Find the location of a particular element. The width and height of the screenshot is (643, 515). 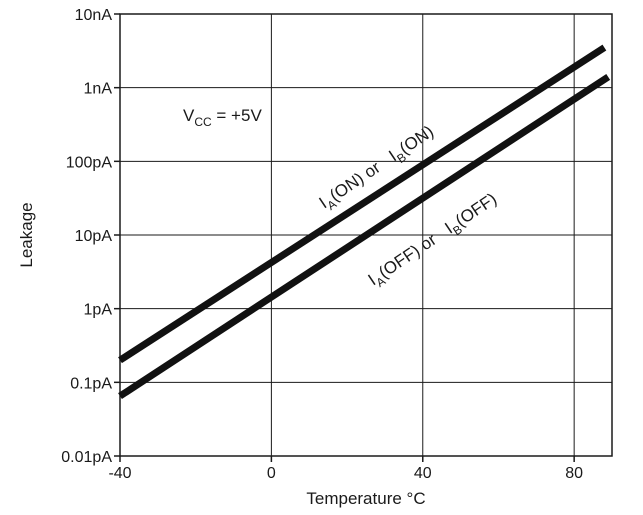

y-tick-labels: 10nA 1nA 100pA 10pA 1pA 0.1pA 0.01pA is located at coordinates (90, 236).